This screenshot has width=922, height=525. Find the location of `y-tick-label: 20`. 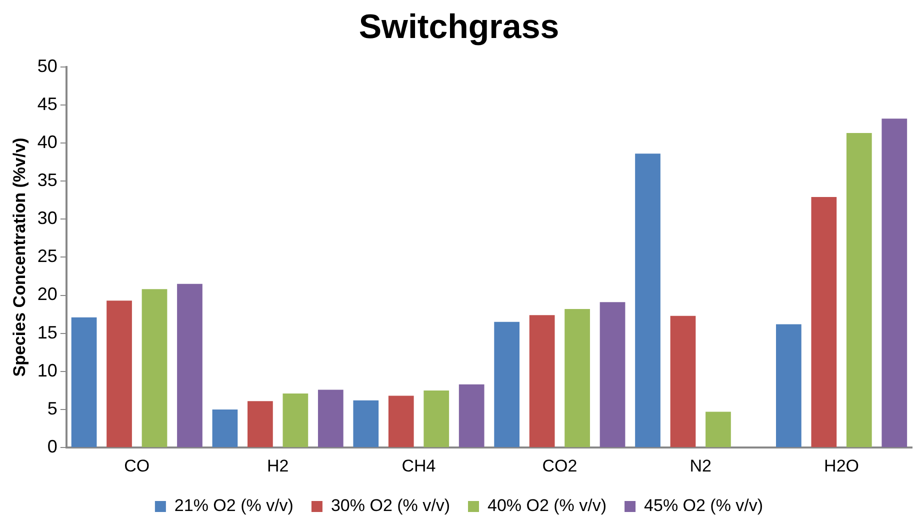

y-tick-label: 20 is located at coordinates (47, 294).